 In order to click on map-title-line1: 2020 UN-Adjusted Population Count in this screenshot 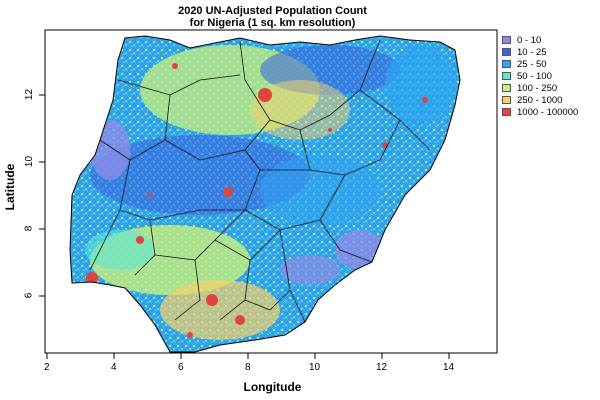, I will do `click(272, 11)`.